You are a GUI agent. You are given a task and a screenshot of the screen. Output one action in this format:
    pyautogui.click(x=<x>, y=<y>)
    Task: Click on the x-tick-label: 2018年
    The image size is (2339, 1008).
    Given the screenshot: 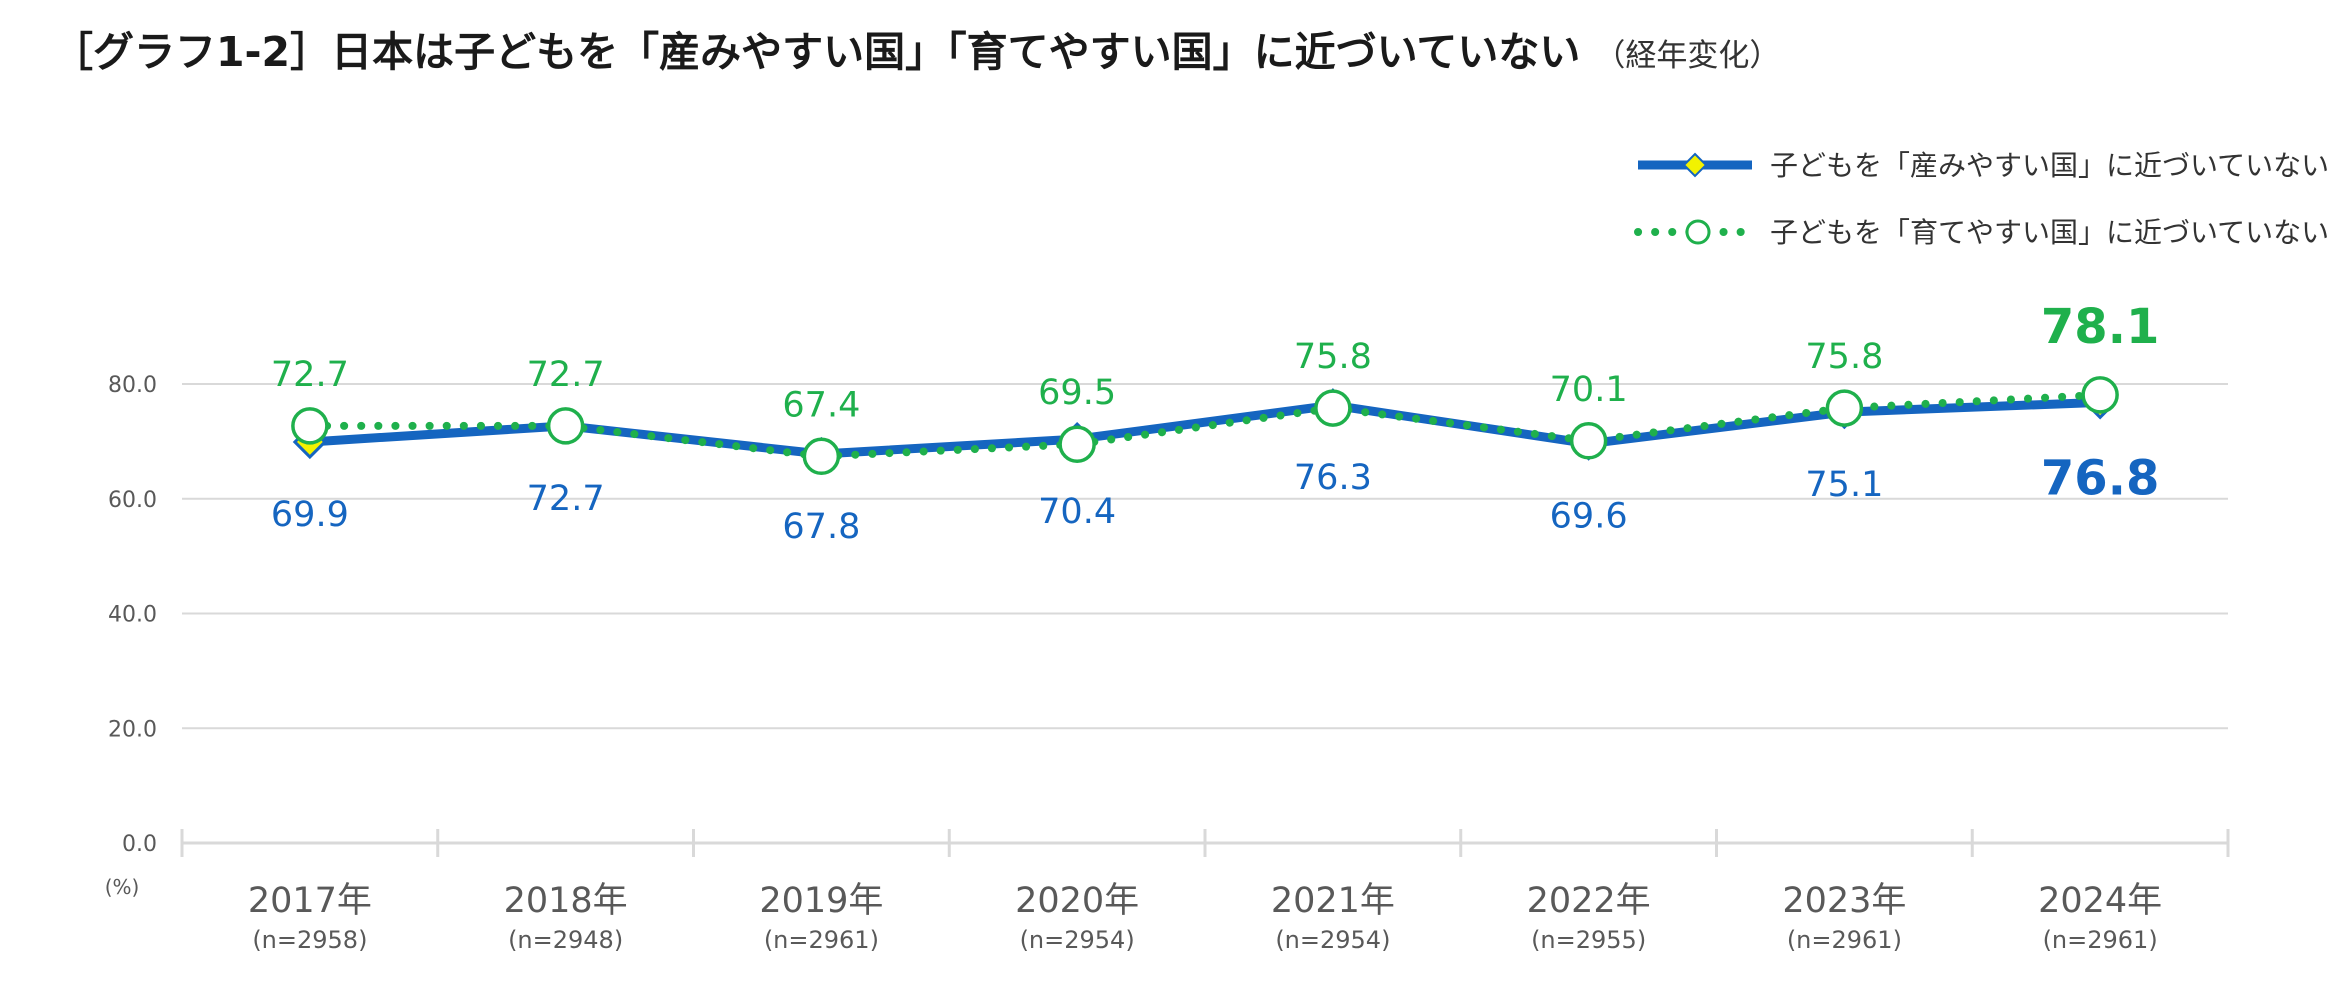 What is the action you would take?
    pyautogui.click(x=566, y=901)
    